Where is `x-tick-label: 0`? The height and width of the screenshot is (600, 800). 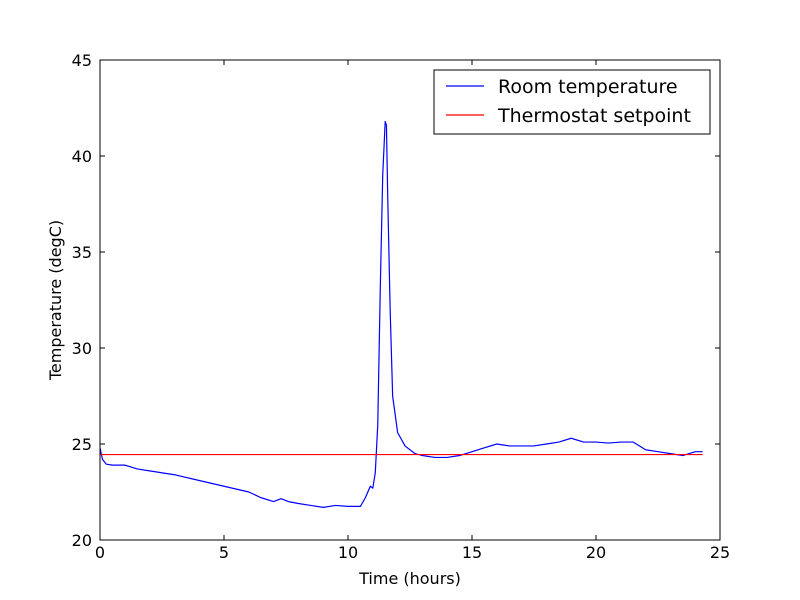 x-tick-label: 0 is located at coordinates (100, 552).